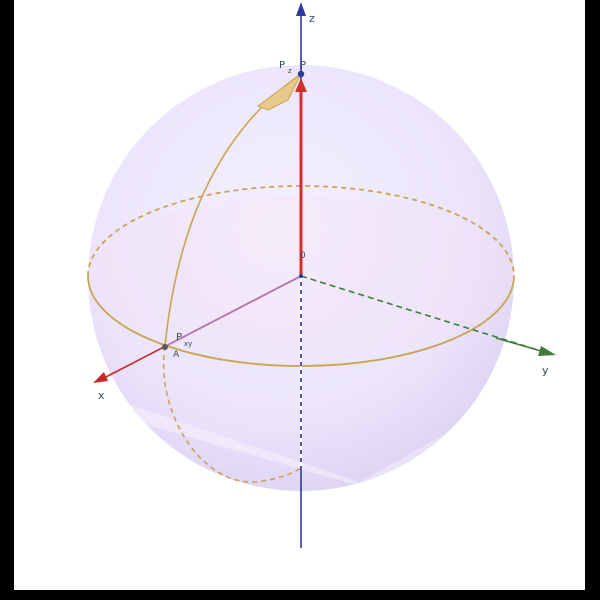 The width and height of the screenshot is (600, 600). I want to click on point-p, so click(301, 74).